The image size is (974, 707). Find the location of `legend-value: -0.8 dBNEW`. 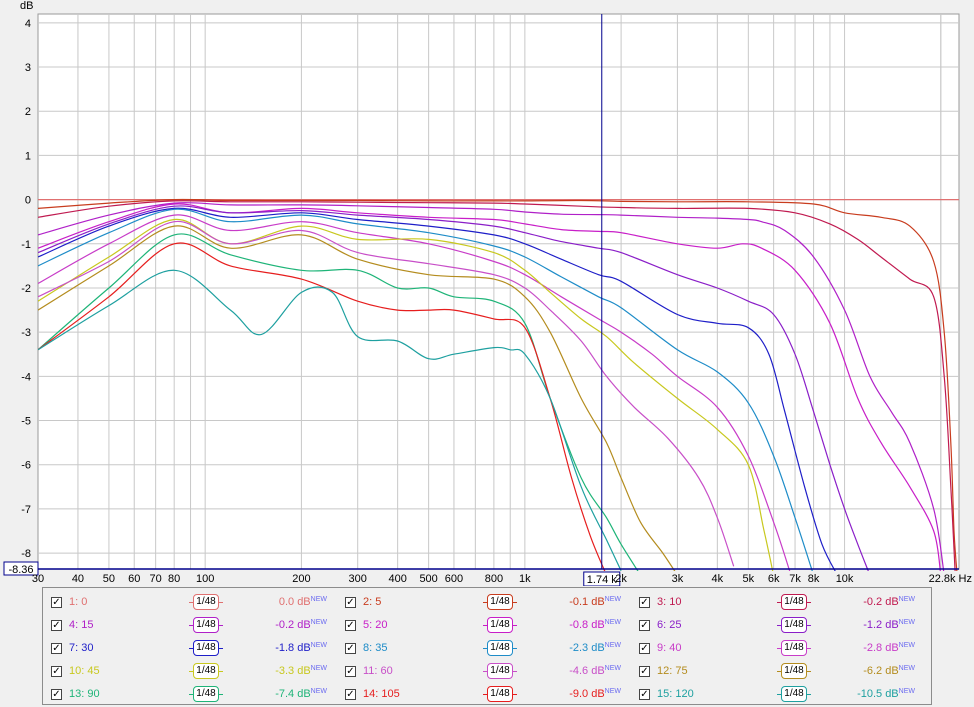

legend-value: -0.8 dBNEW is located at coordinates (595, 625).